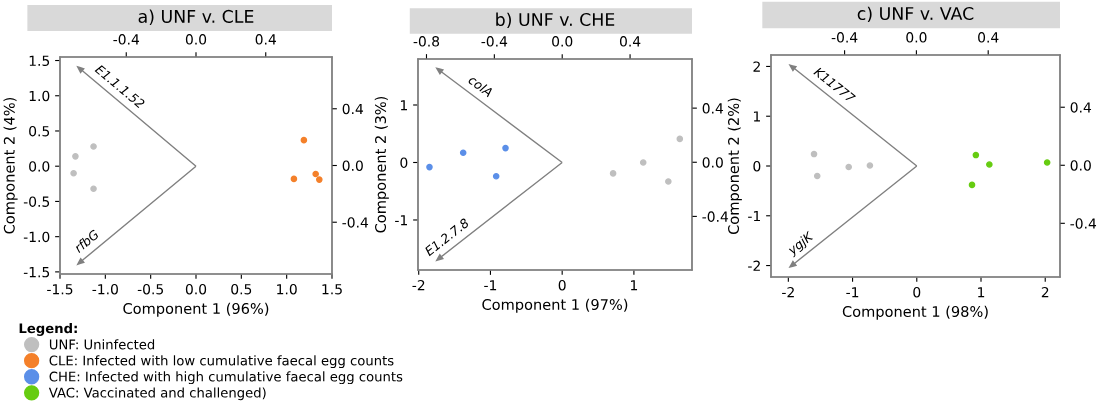 The height and width of the screenshot is (410, 1097). I want to click on x-tick-label: 0.0, so click(196, 289).